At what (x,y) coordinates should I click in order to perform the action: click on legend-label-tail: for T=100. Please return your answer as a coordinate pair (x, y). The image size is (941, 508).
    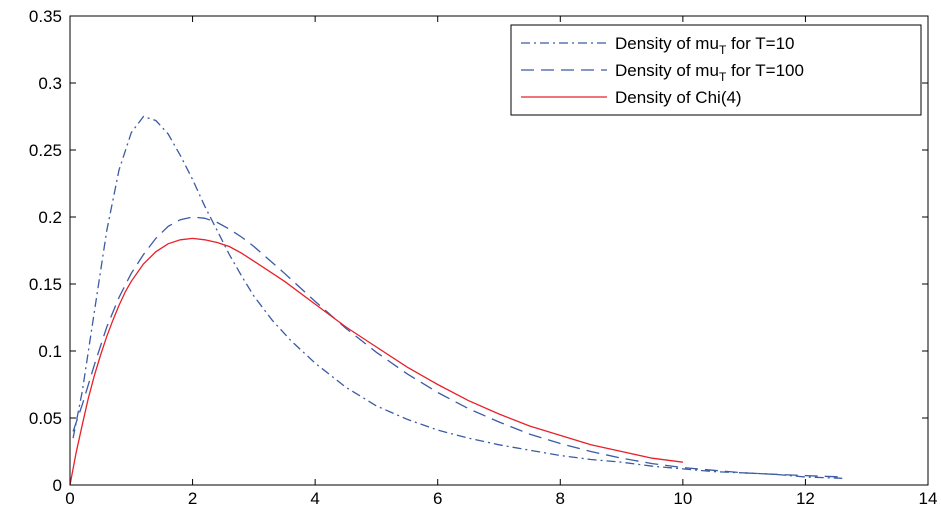
    Looking at the image, I should click on (765, 70).